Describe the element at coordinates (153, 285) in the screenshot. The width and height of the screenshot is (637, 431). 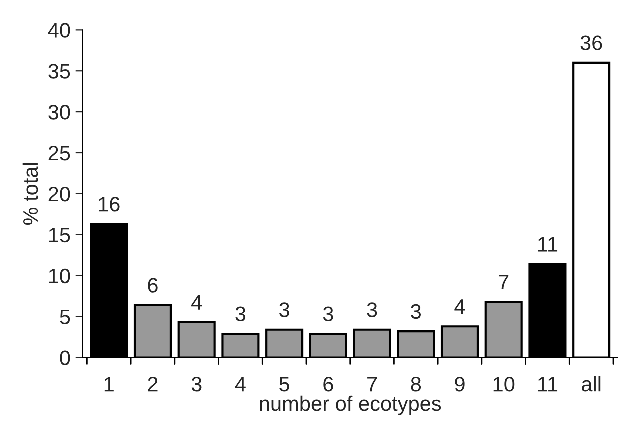
I see `data-label: 6` at that location.